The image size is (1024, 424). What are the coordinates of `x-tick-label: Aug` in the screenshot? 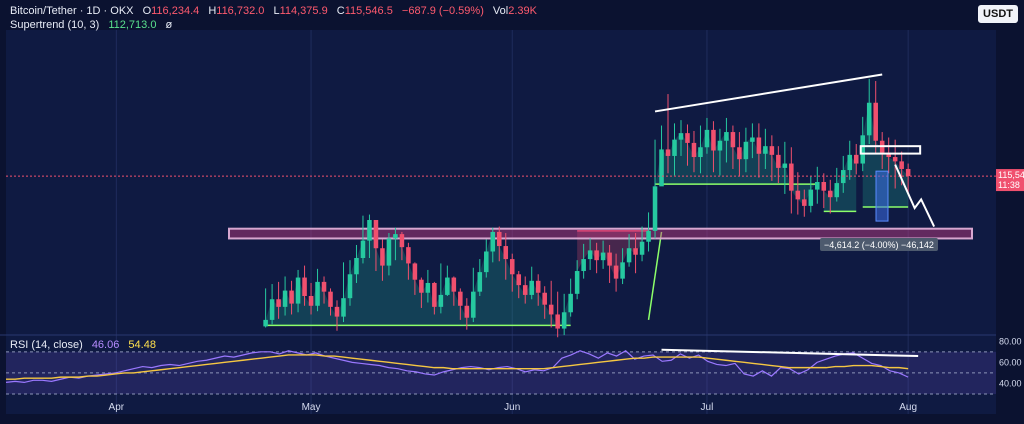 It's located at (908, 407).